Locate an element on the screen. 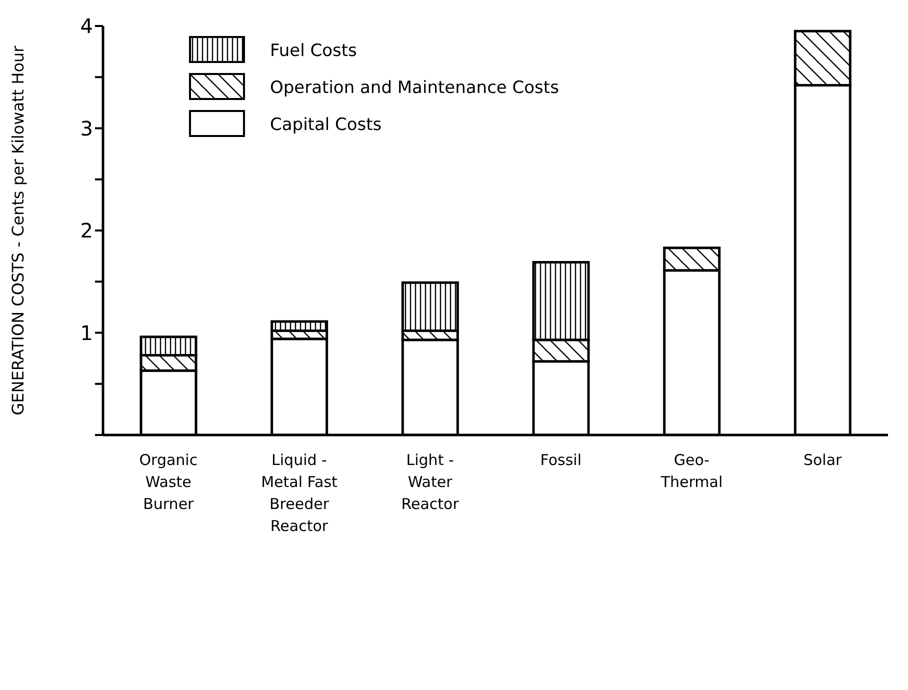 Image resolution: width=908 pixels, height=690 pixels. x-tick-label: Liquid - Metal Fast Breeder Reactor is located at coordinates (299, 493).